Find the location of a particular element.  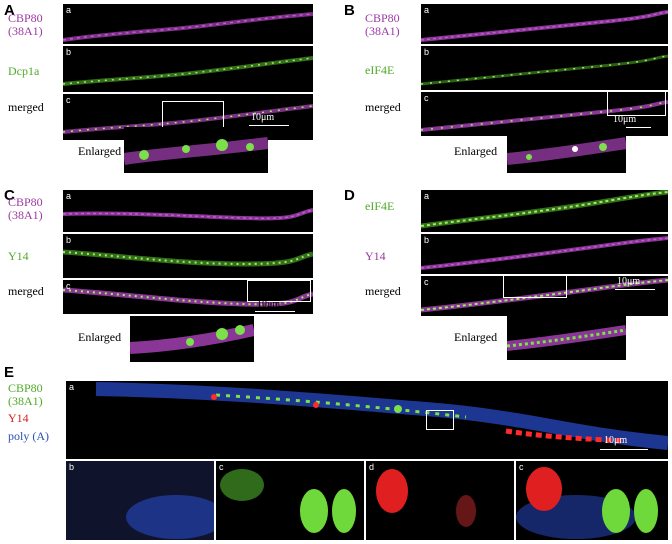

panel-e-tile-e: c is located at coordinates (592, 500).